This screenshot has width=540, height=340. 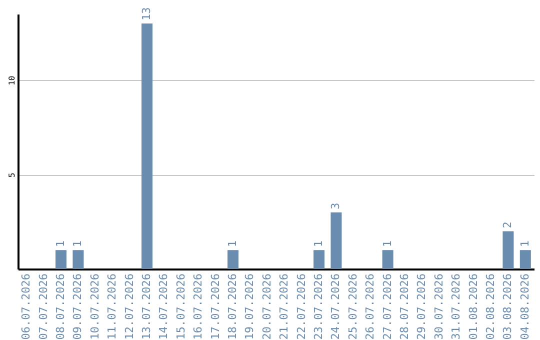 I want to click on x-tick-label: 18.07.2026, so click(x=232, y=307).